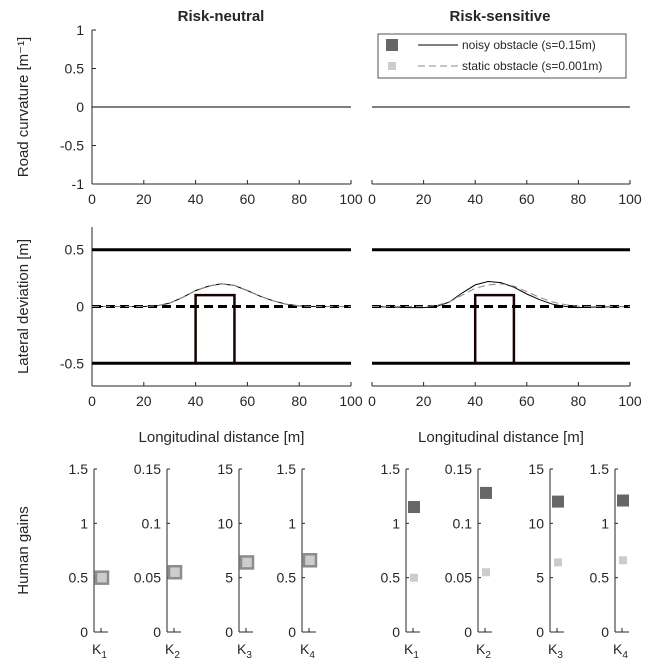 The image size is (660, 664). I want to click on legend-label-noisy: noisy obstacle (s=0.15m), so click(529, 45).